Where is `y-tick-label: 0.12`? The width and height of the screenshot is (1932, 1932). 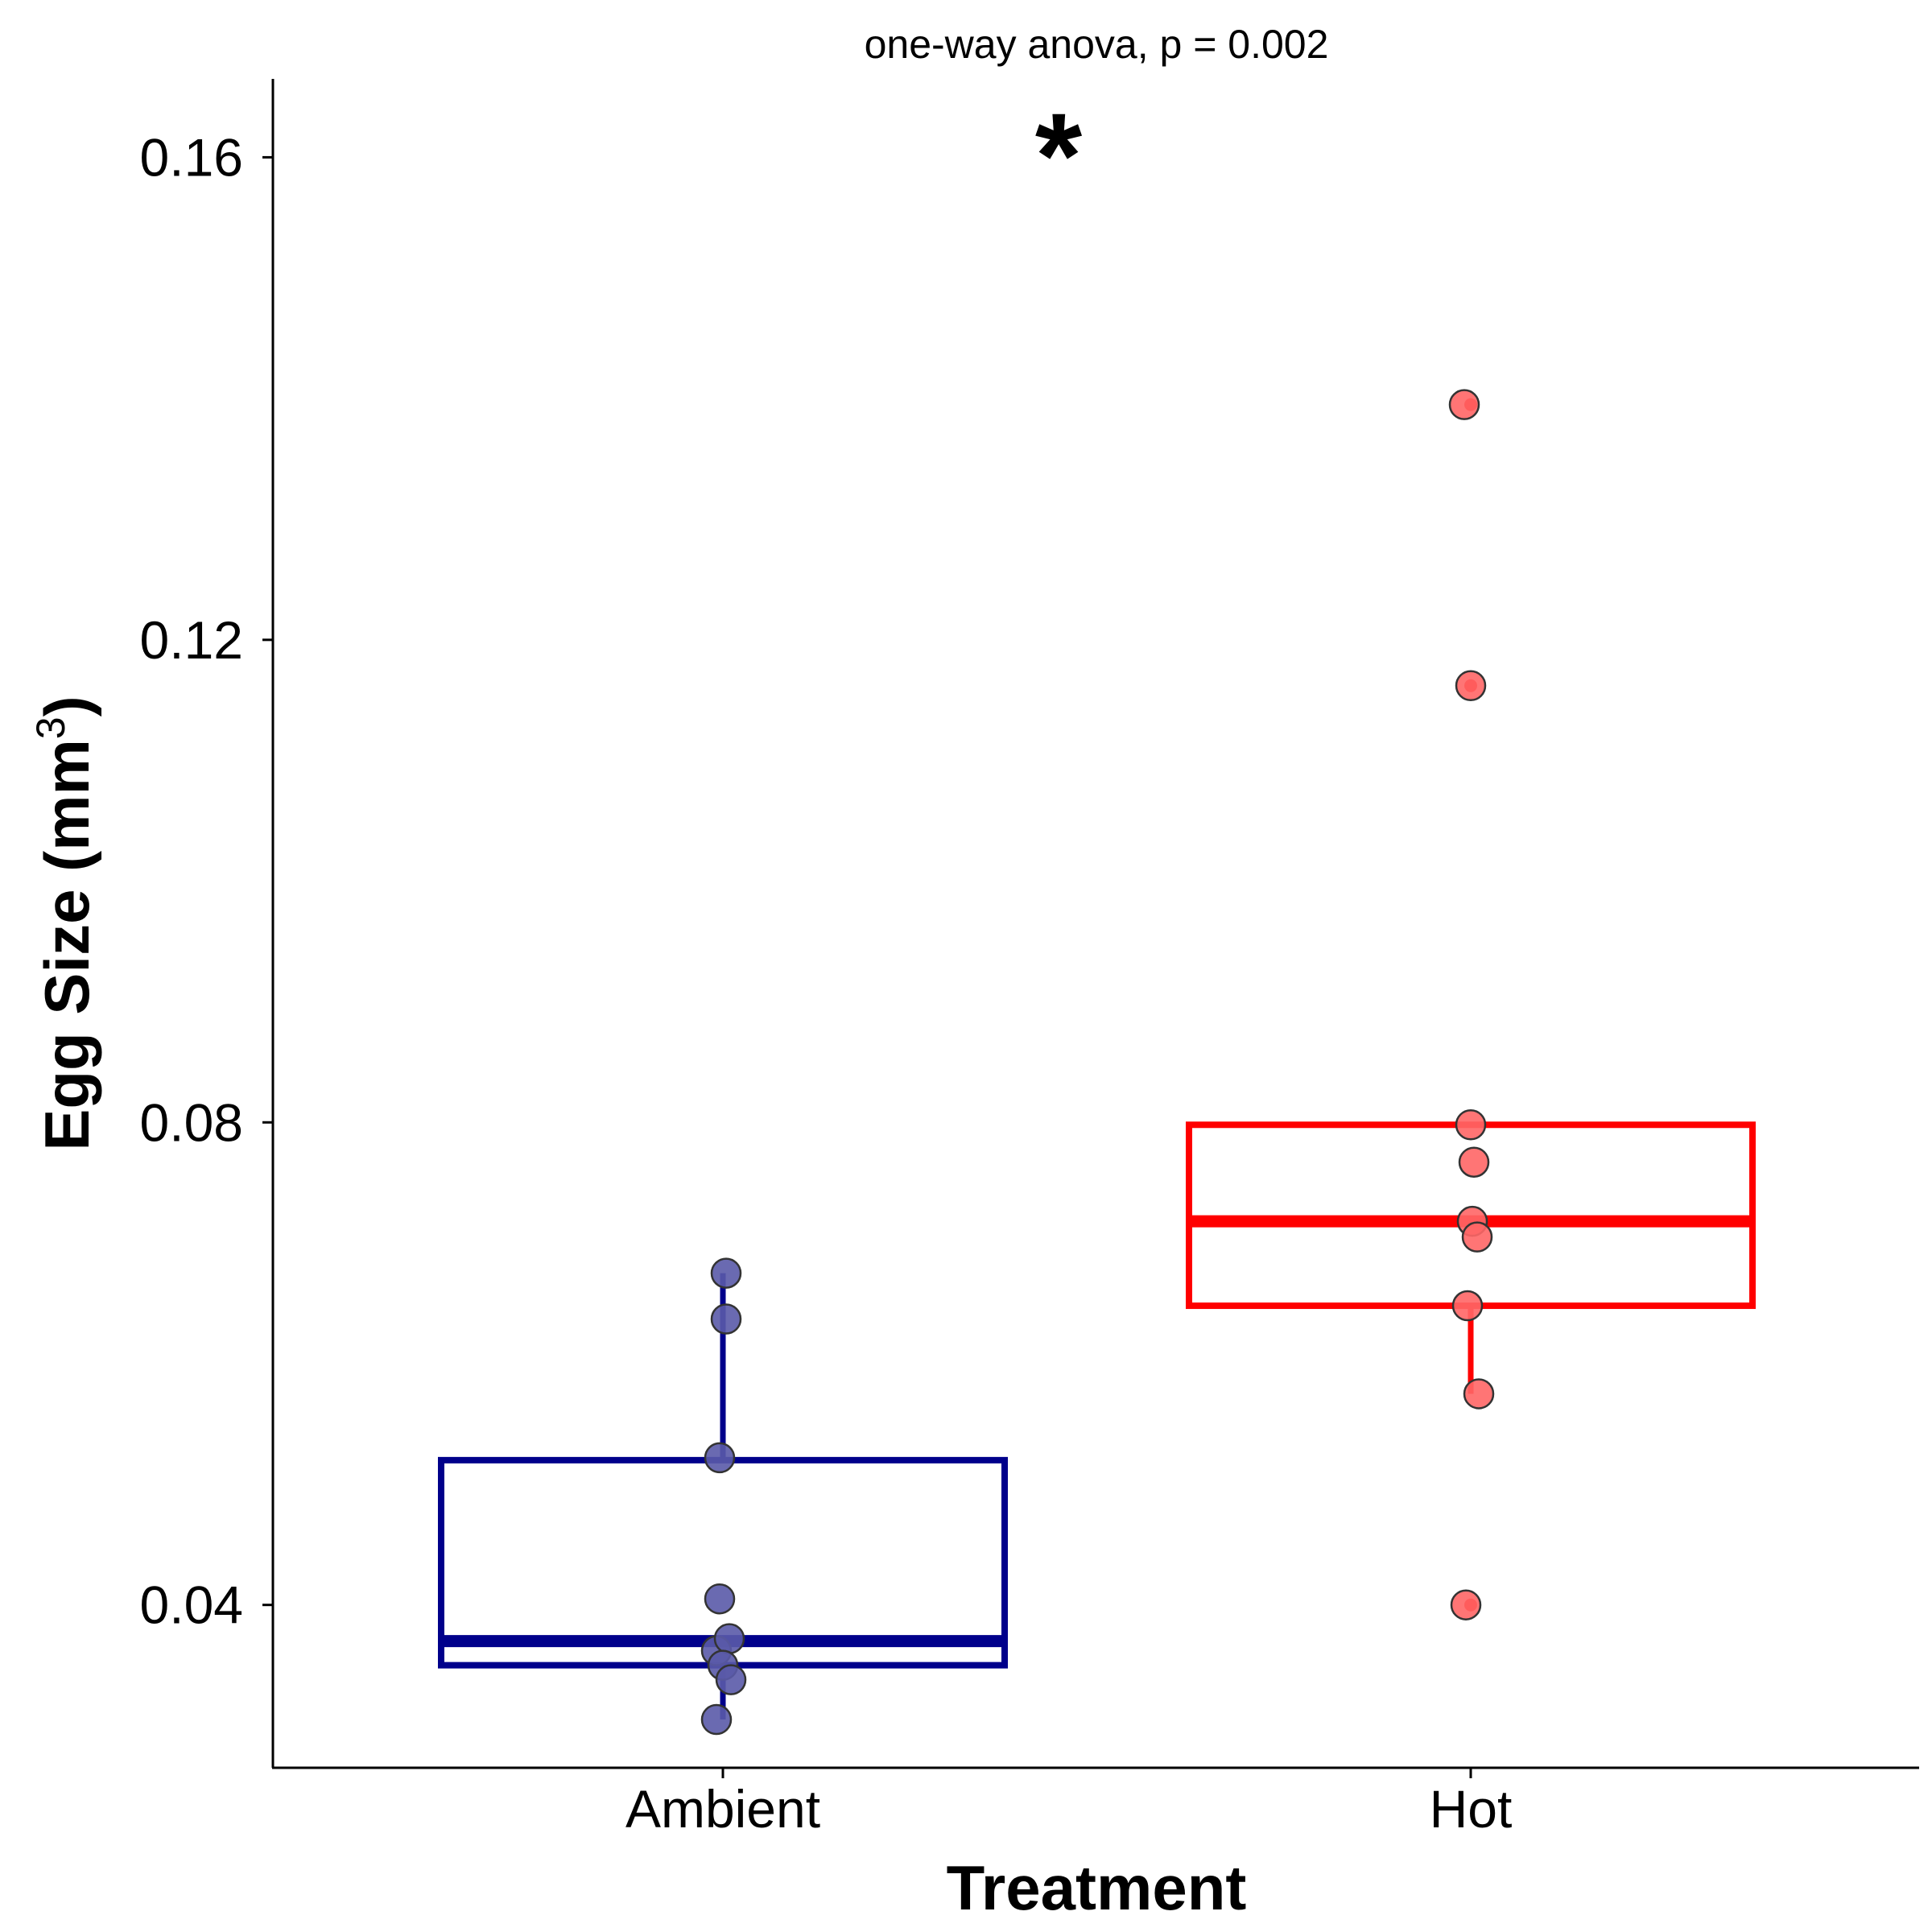
y-tick-label: 0.12 is located at coordinates (191, 640).